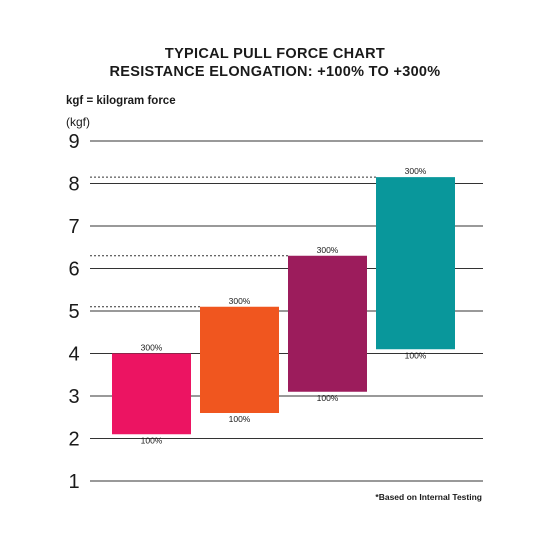 Image resolution: width=550 pixels, height=550 pixels. I want to click on y-axis-unit: (kgf), so click(78, 122).